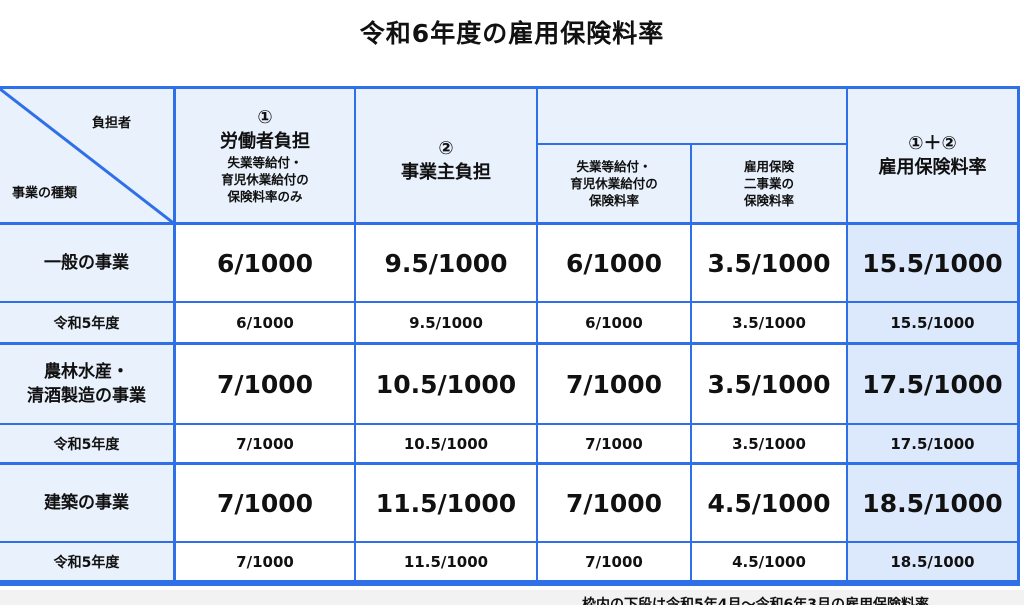  I want to click on worker-sub-line: 保険料率のみ, so click(265, 196).